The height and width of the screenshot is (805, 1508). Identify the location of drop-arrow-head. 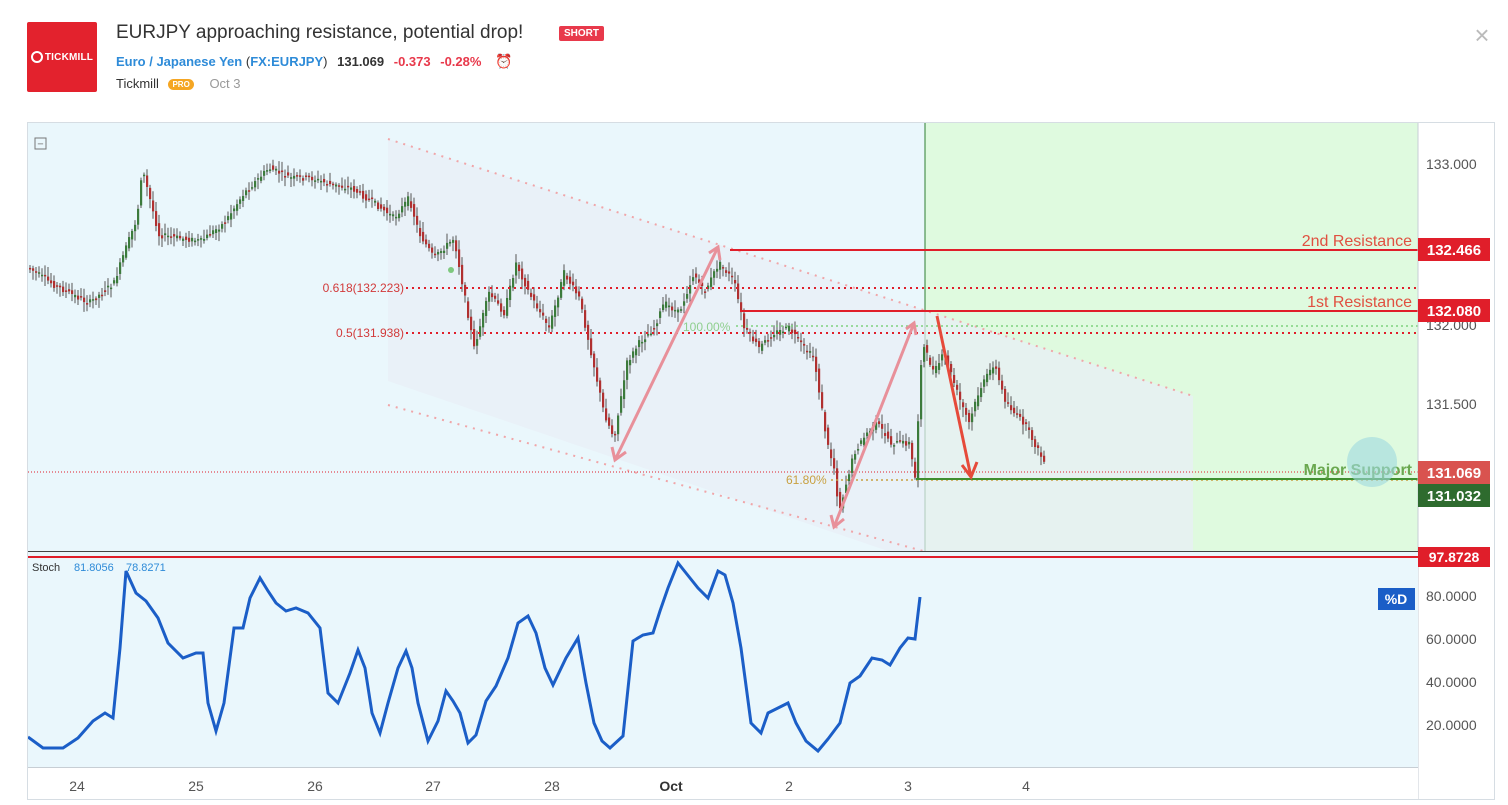
(969, 471).